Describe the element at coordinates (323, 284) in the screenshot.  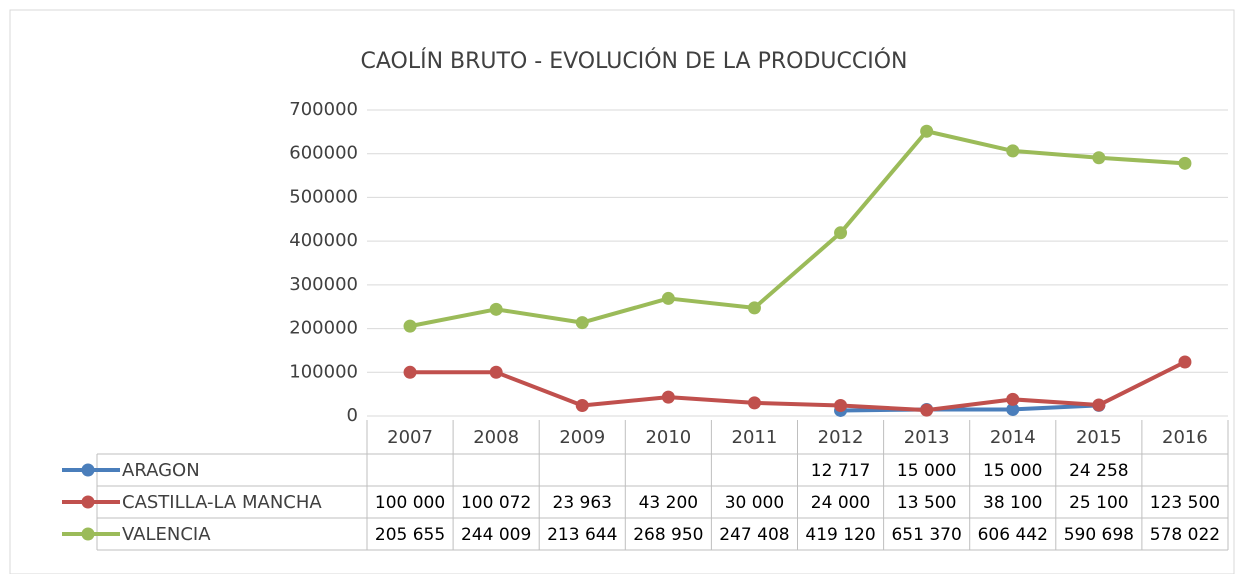
I see `y-tick-label: 300000` at that location.